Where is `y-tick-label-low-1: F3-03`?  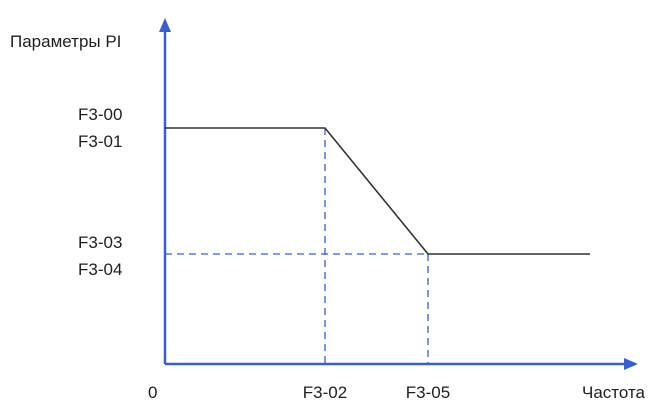
y-tick-label-low-1: F3-03 is located at coordinates (100, 242).